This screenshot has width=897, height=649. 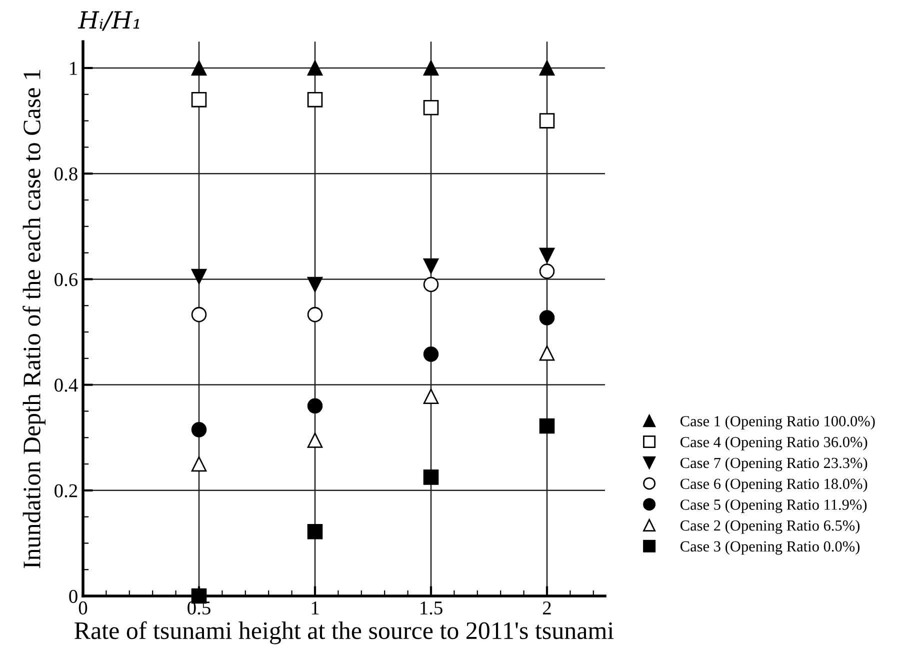 What do you see at coordinates (83, 608) in the screenshot?
I see `x-tick-label: 0` at bounding box center [83, 608].